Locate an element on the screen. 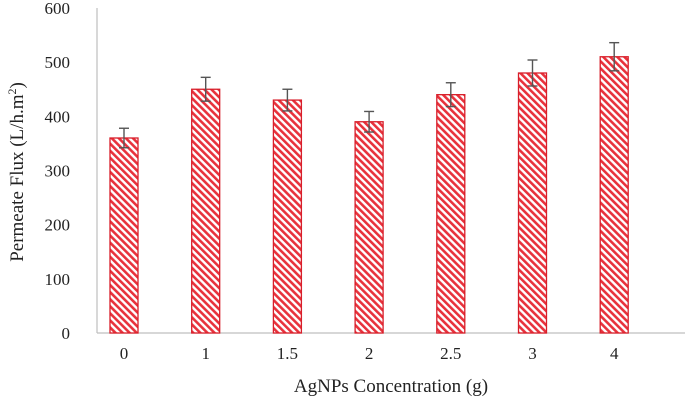 The height and width of the screenshot is (403, 685). y-axis-title-superscript: 2 is located at coordinates (12, 92).